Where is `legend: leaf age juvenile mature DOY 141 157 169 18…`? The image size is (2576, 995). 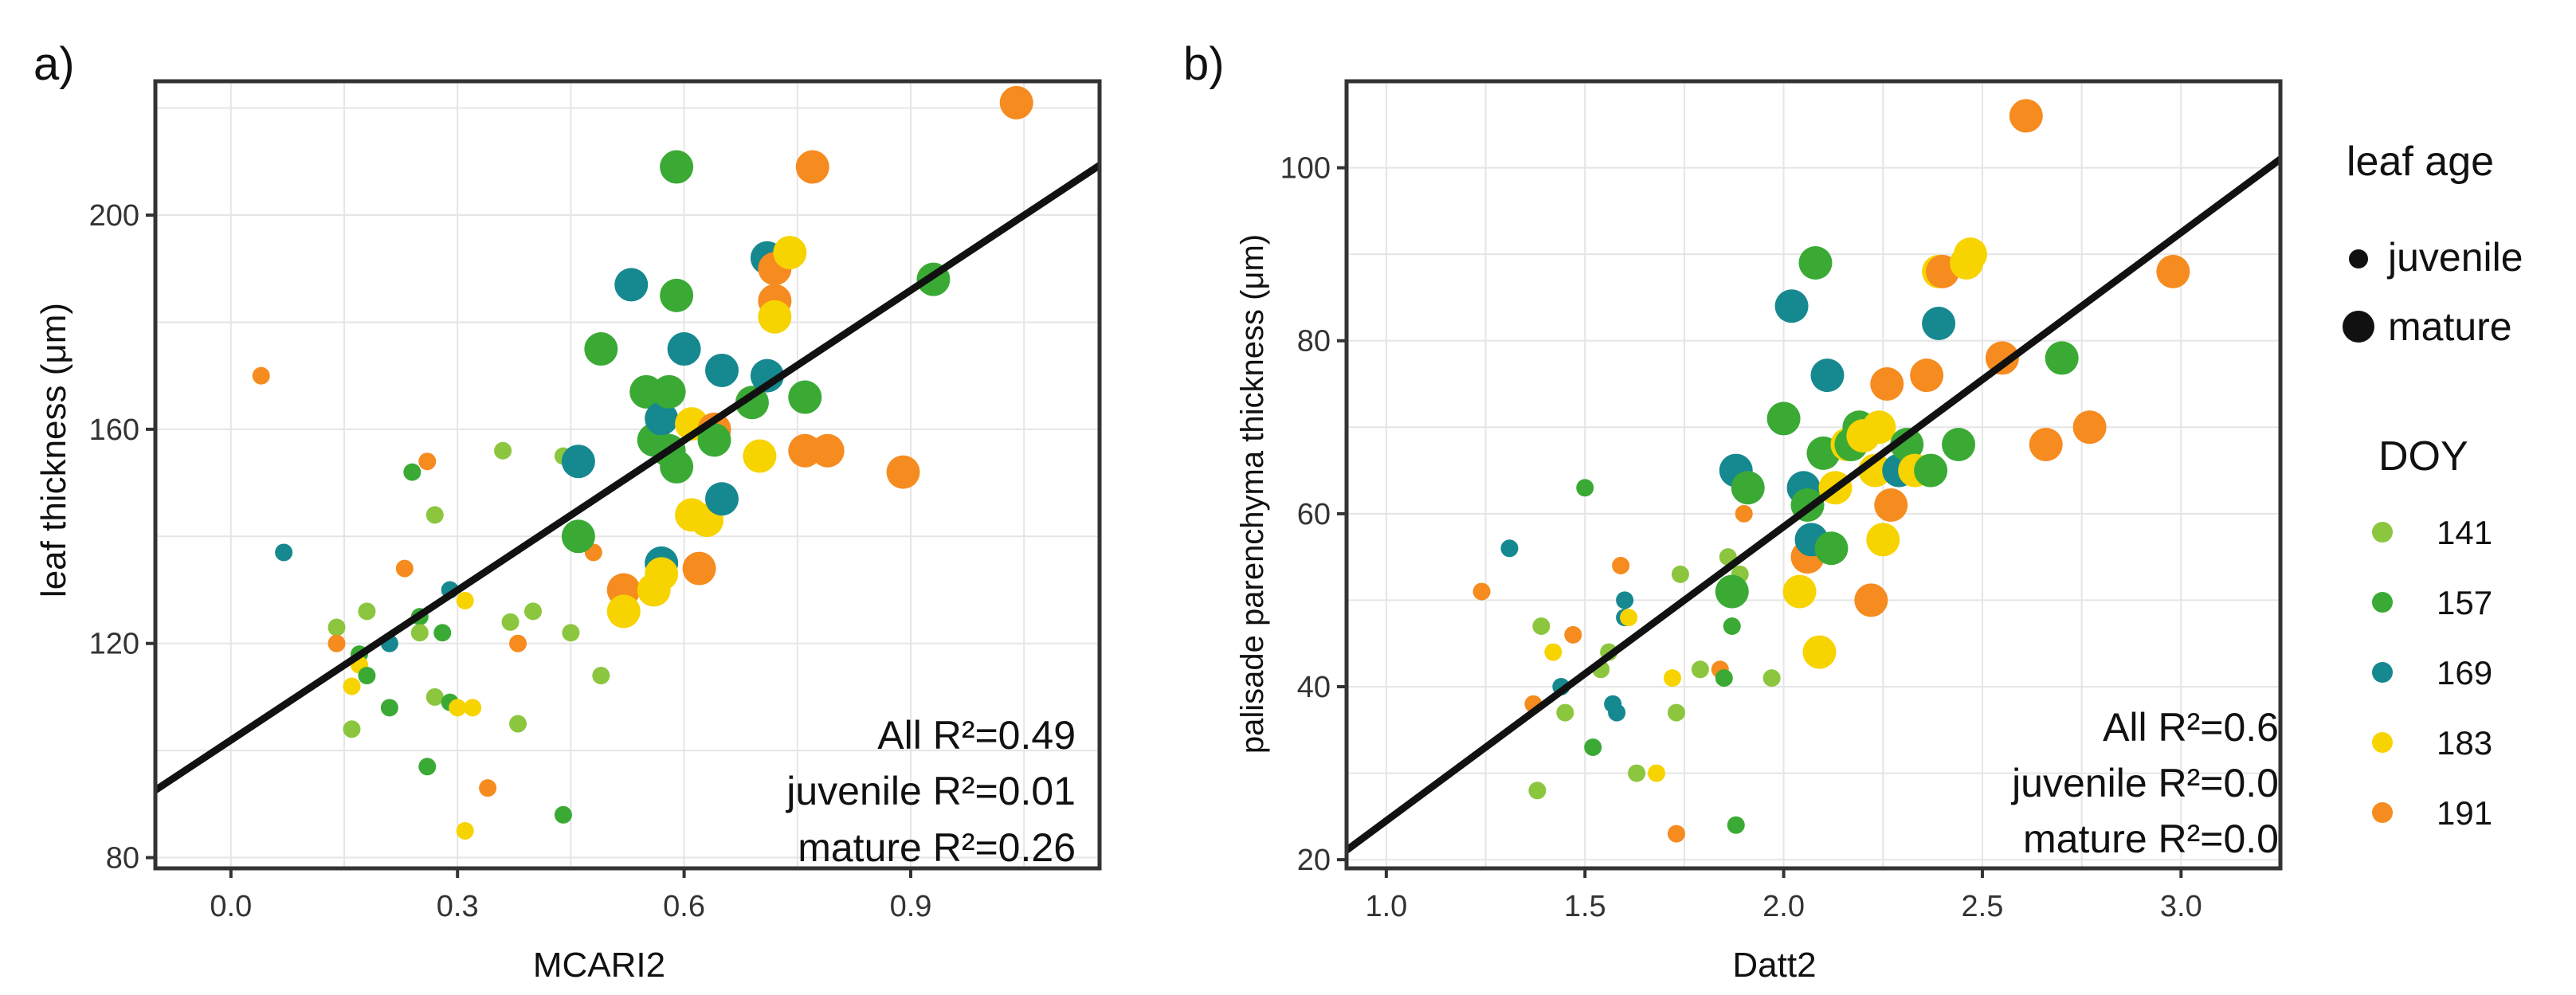 legend: leaf age juvenile mature DOY 141 157 169 18… is located at coordinates (2433, 485).